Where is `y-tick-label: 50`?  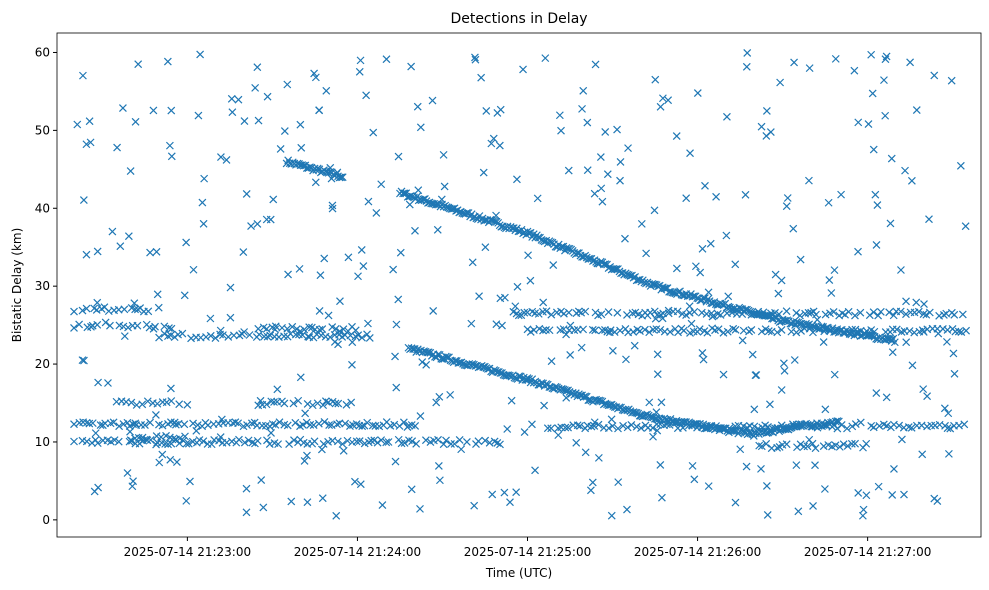
y-tick-label: 50 is located at coordinates (42, 130).